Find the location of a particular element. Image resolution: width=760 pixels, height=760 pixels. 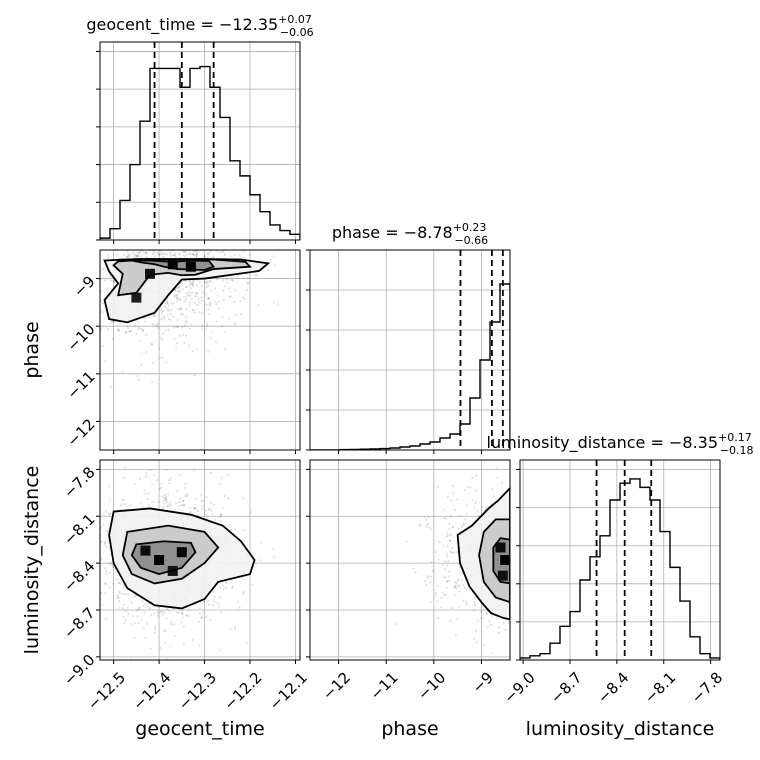

y-tick-label: −8.7 is located at coordinates (79, 623).